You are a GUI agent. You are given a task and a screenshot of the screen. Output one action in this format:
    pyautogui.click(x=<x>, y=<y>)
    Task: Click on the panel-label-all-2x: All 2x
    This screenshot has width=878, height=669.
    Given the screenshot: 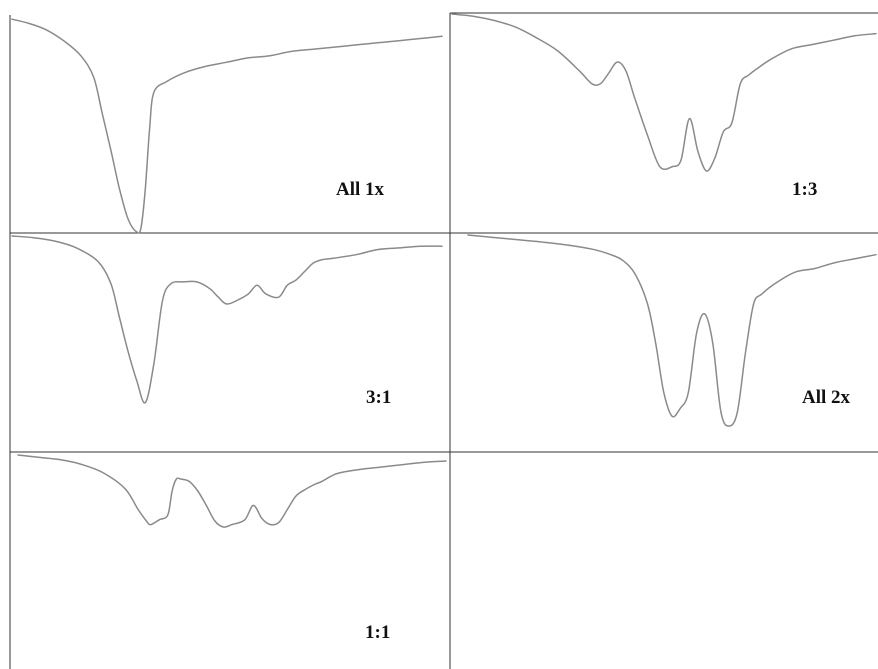 What is the action you would take?
    pyautogui.click(x=826, y=397)
    